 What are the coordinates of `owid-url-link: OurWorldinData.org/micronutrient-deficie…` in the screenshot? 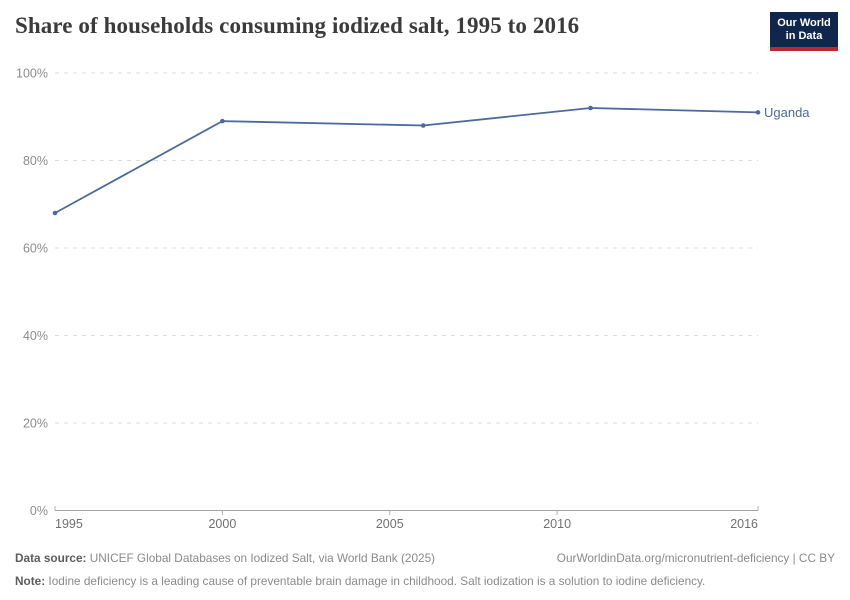 It's located at (695, 558).